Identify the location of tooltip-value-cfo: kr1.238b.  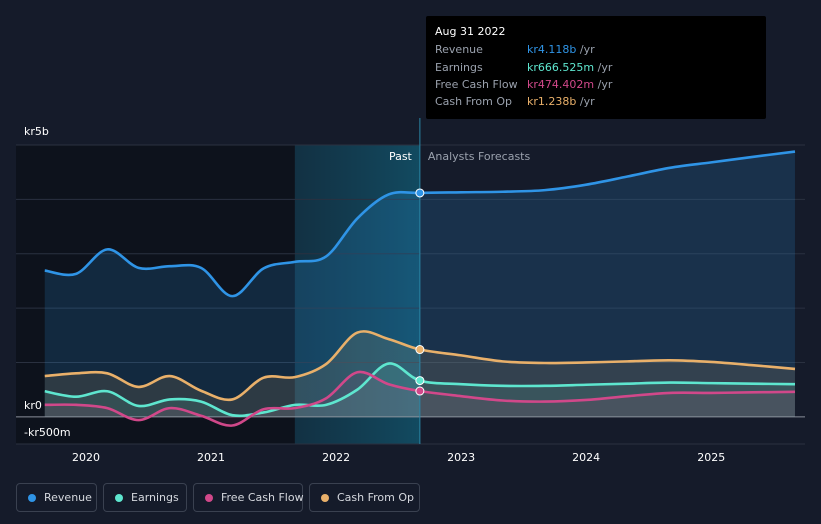
(552, 101).